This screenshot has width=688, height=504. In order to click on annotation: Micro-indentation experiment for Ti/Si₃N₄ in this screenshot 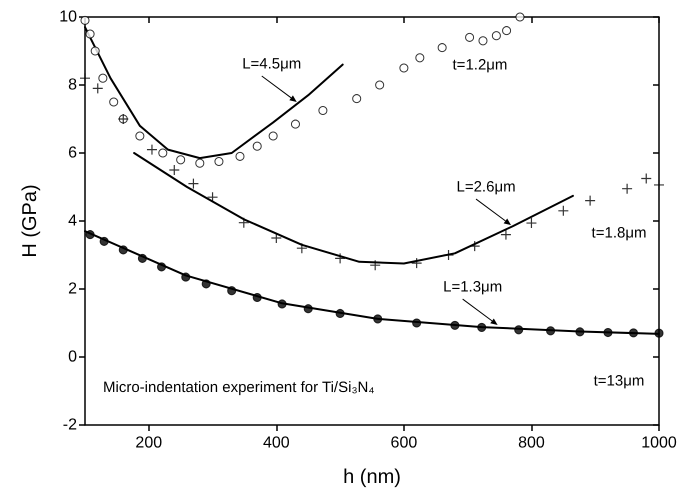, I will do `click(239, 387)`.